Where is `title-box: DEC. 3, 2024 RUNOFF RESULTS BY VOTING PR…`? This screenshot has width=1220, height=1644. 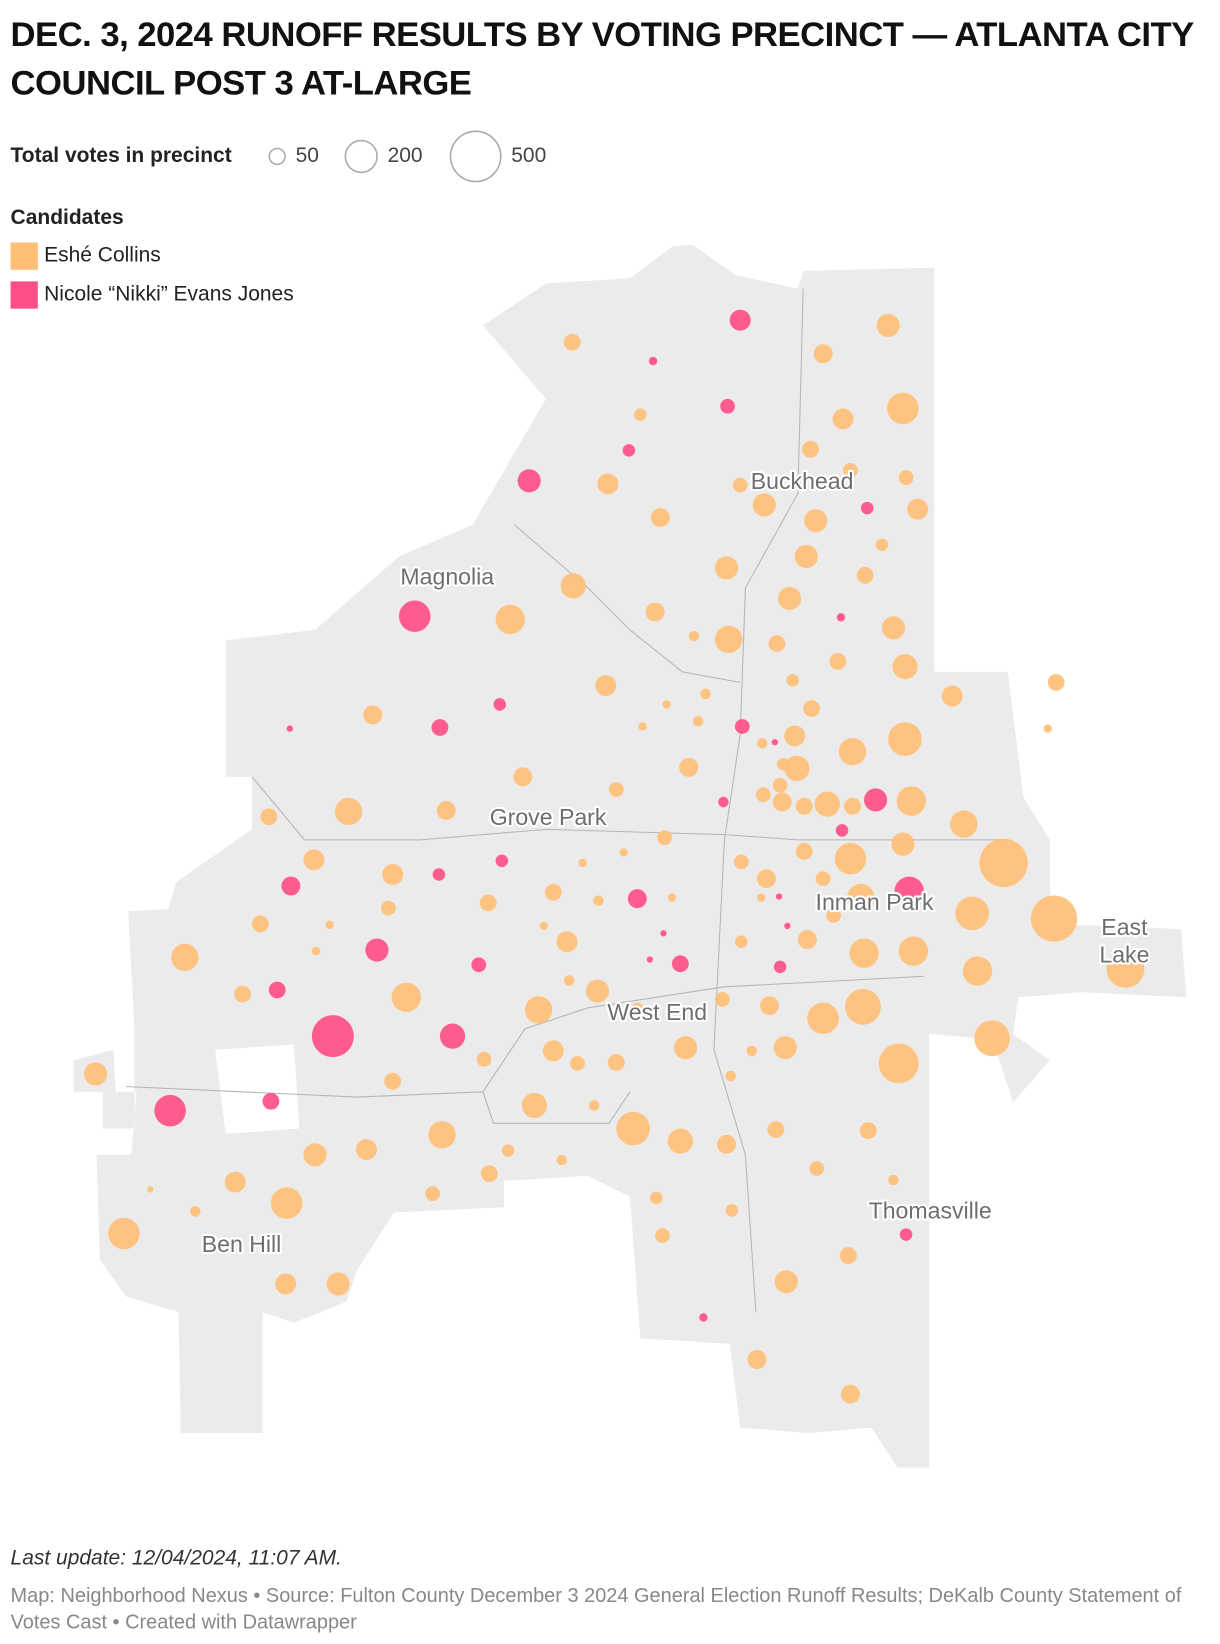 title-box: DEC. 3, 2024 RUNOFF RESULTS BY VOTING PR… is located at coordinates (602, 58).